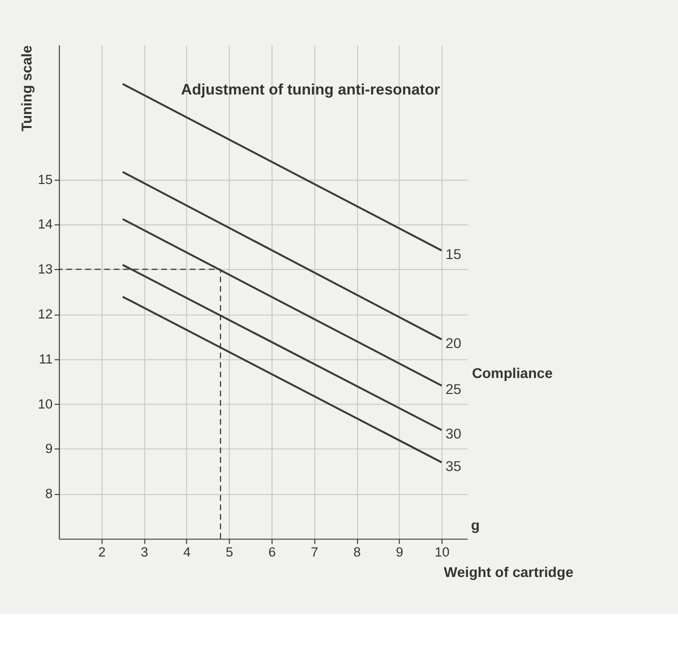 This screenshot has width=678, height=672. I want to click on x-tick-label: 9, so click(400, 552).